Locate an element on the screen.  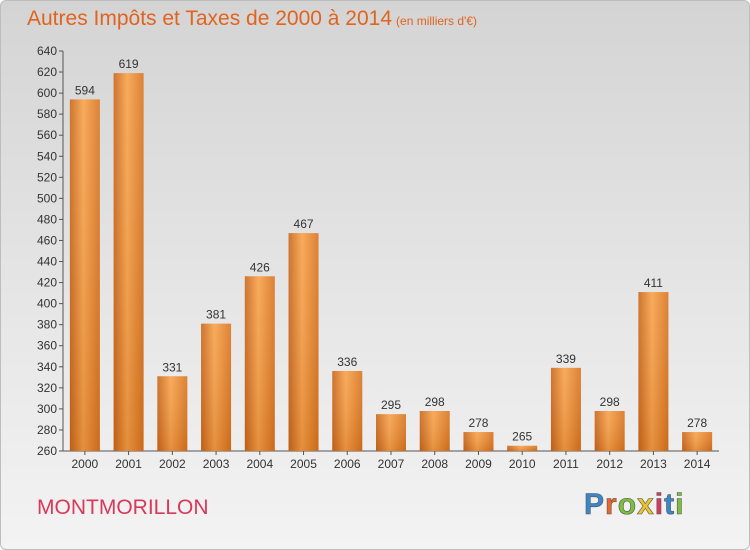
y-tick-label: 320 is located at coordinates (47, 388).